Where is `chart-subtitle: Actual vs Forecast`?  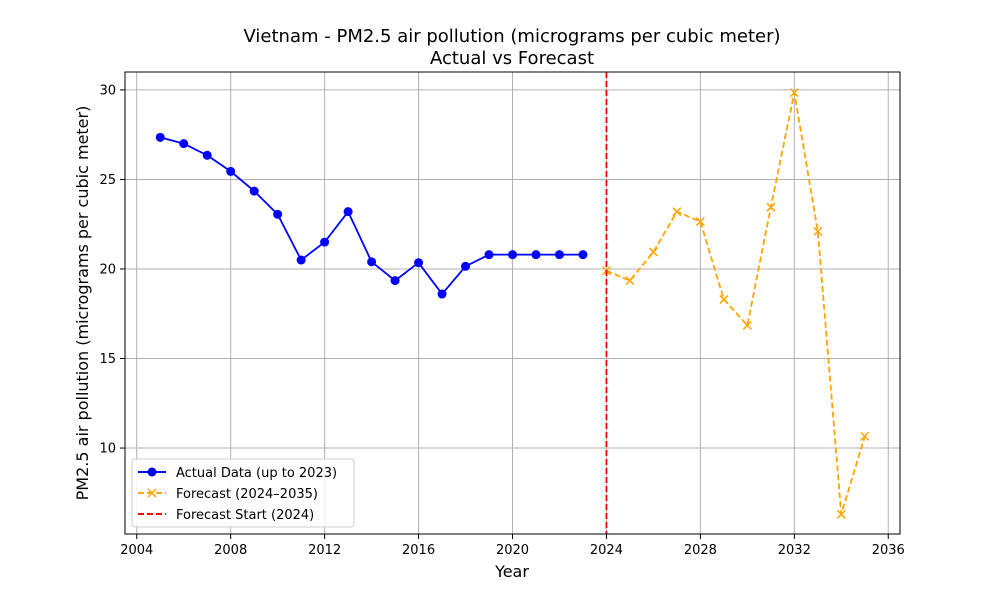 chart-subtitle: Actual vs Forecast is located at coordinates (512, 58).